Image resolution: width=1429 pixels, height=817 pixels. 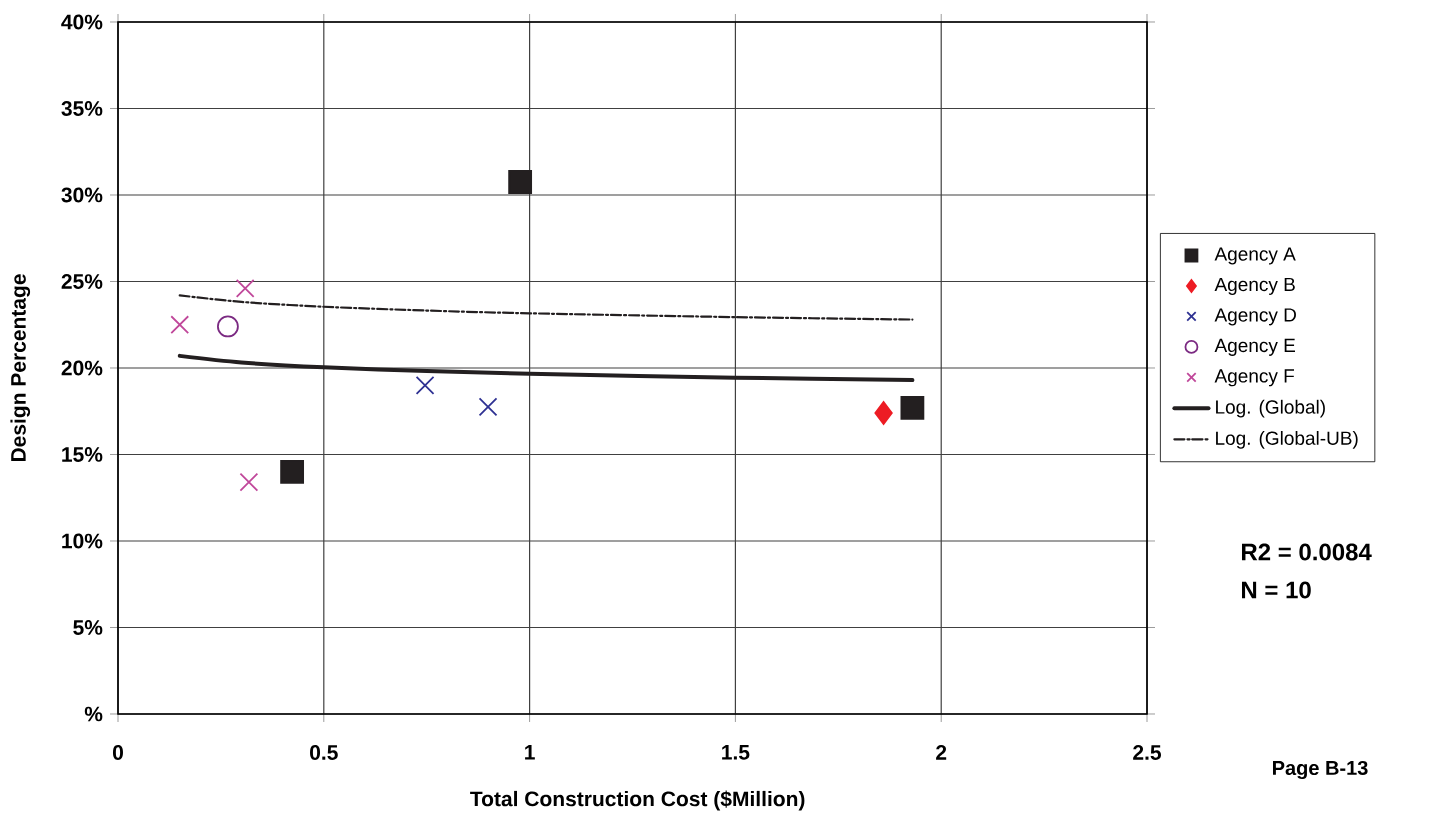 What do you see at coordinates (530, 752) in the screenshot?
I see `x-tick-label: 1` at bounding box center [530, 752].